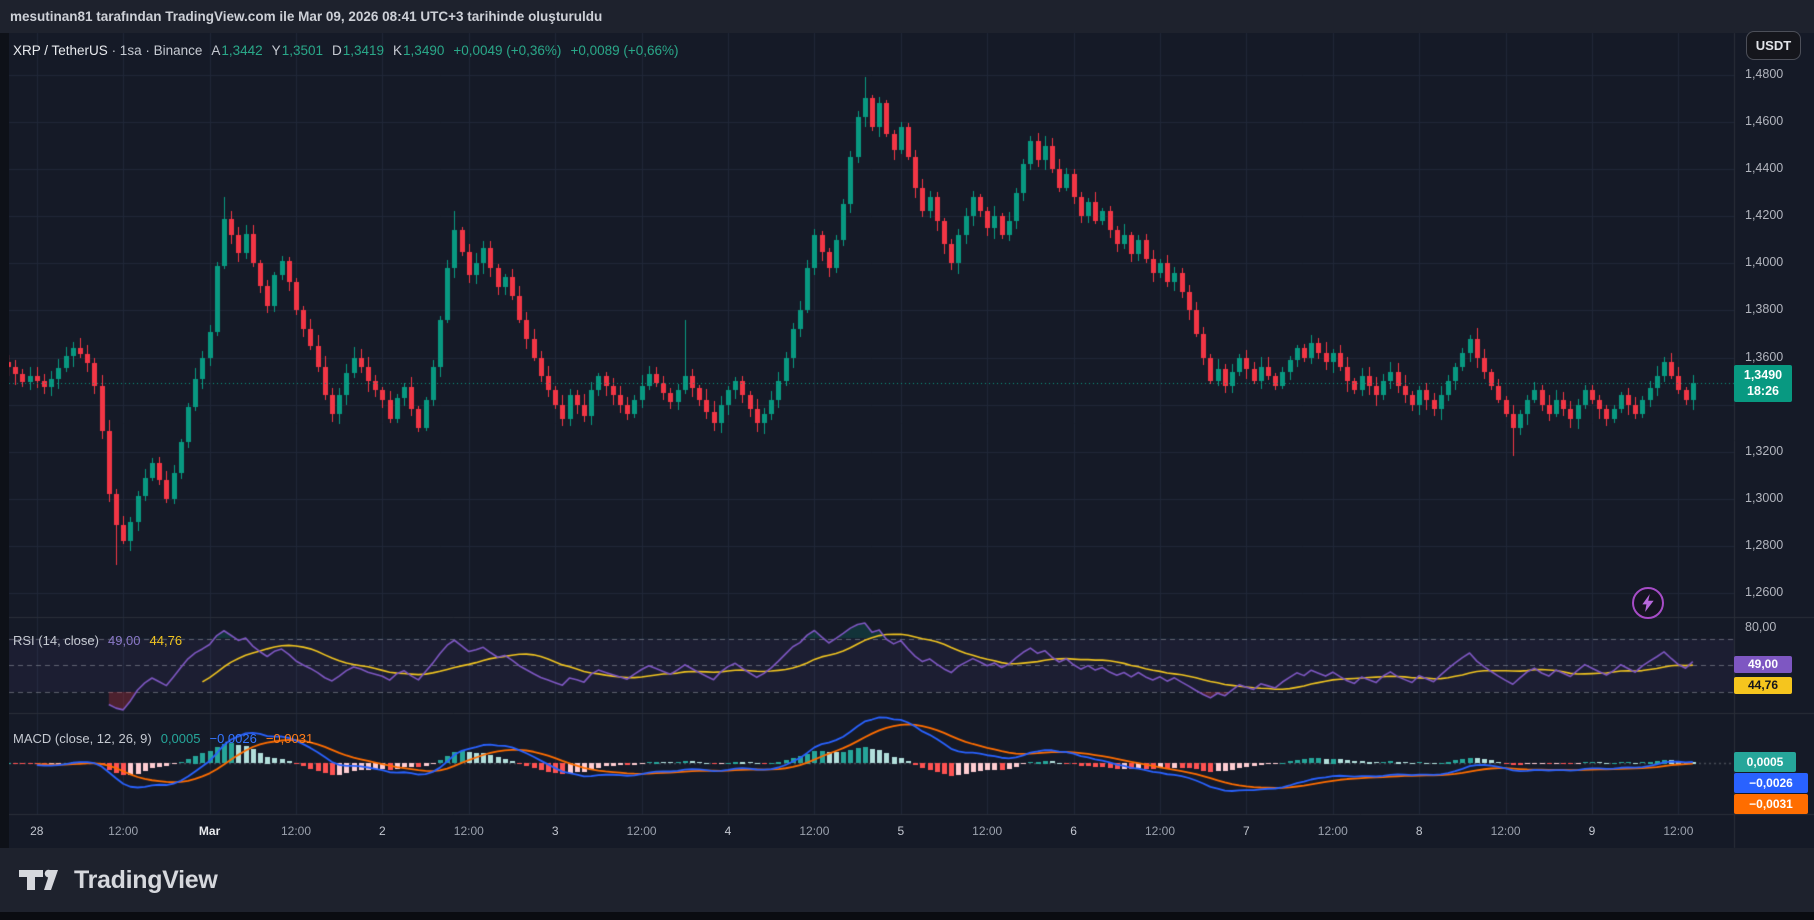 This screenshot has height=920, width=1814. Describe the element at coordinates (1773, 45) in the screenshot. I see `usdt-currency-button: USDT` at that location.